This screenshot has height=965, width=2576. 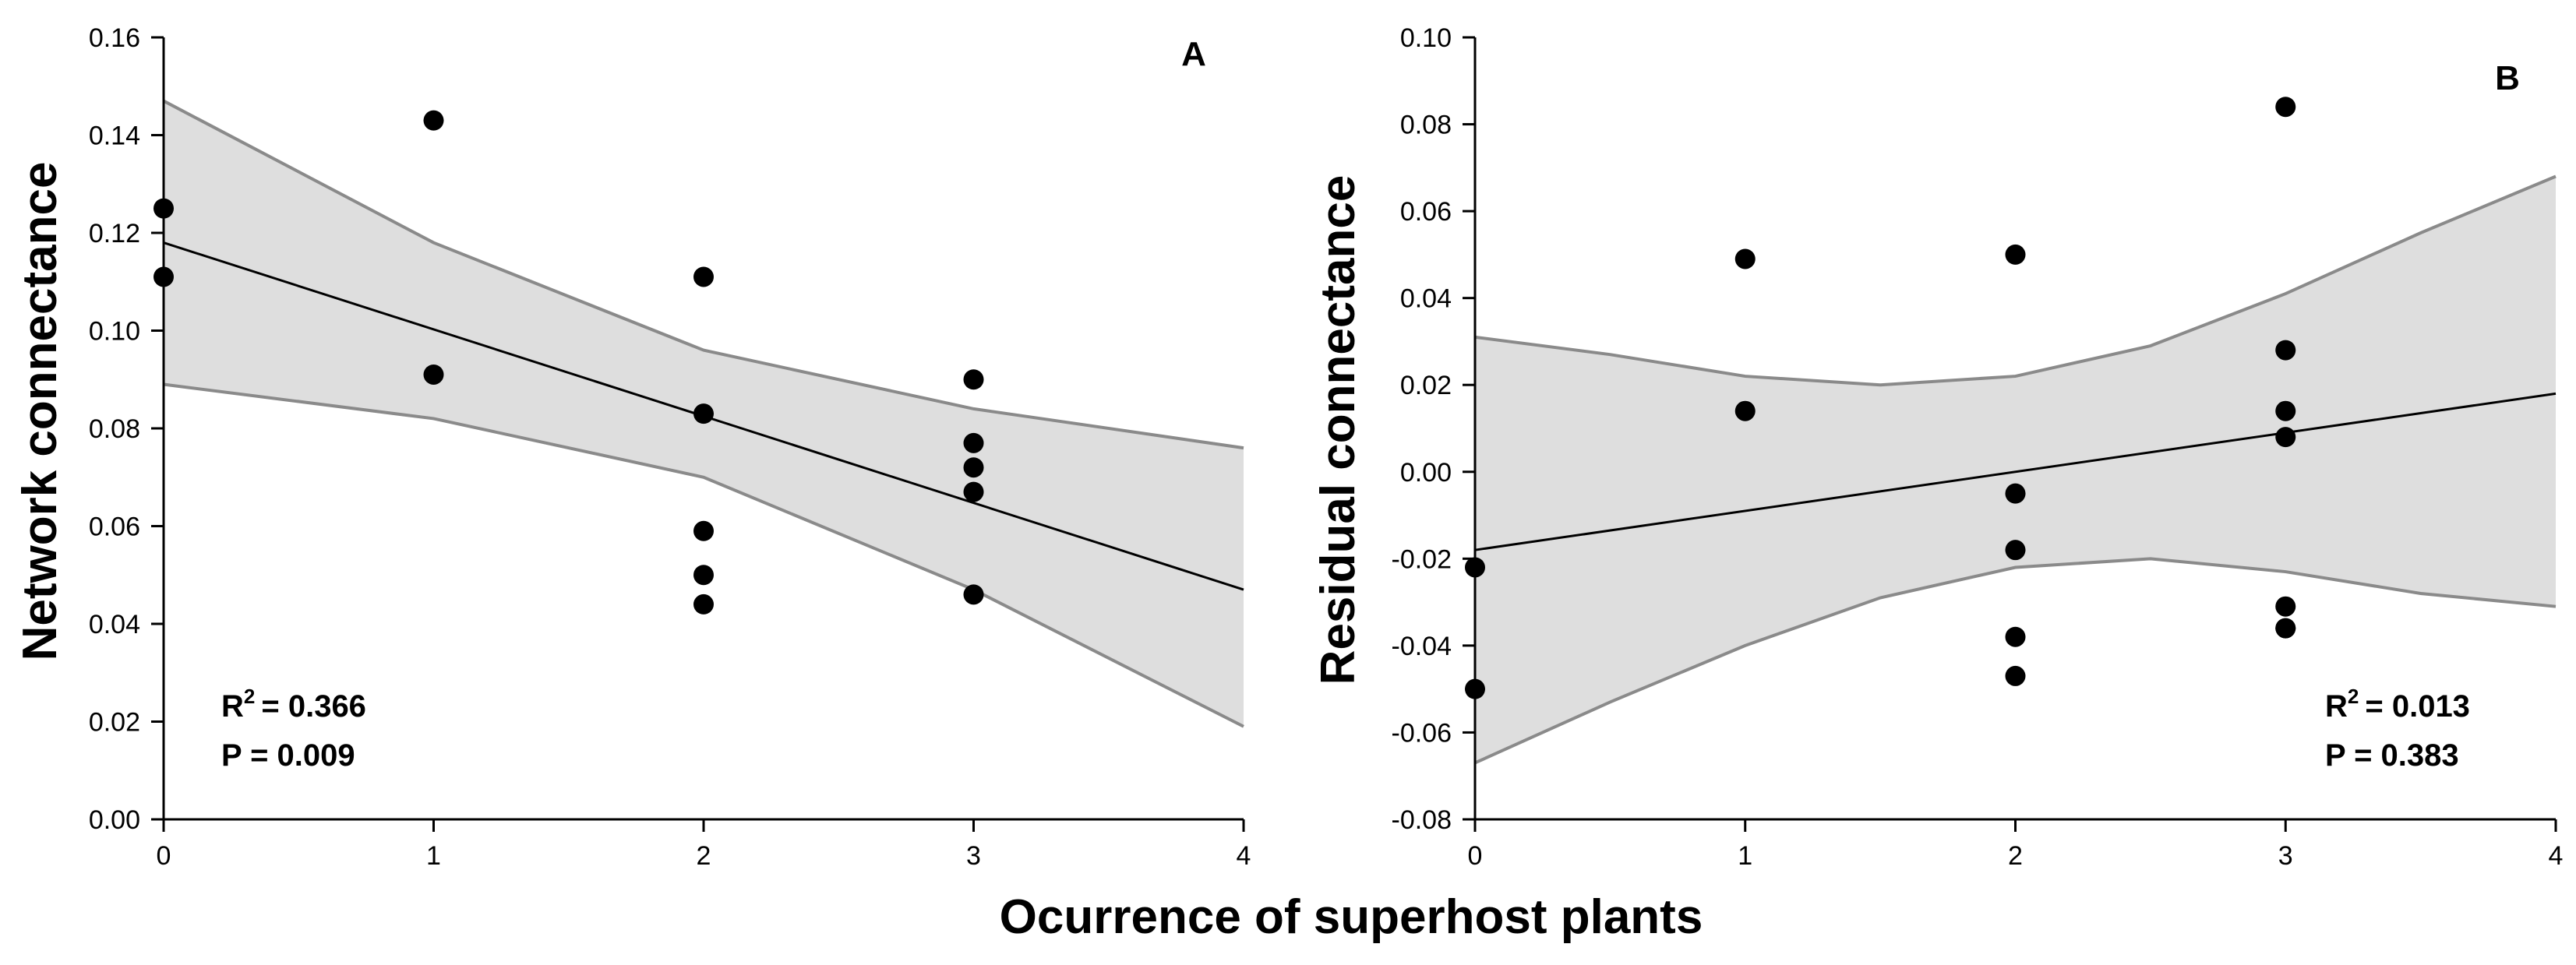 What do you see at coordinates (2417, 707) in the screenshot?
I see `r-squared-value-b: = 0.013` at bounding box center [2417, 707].